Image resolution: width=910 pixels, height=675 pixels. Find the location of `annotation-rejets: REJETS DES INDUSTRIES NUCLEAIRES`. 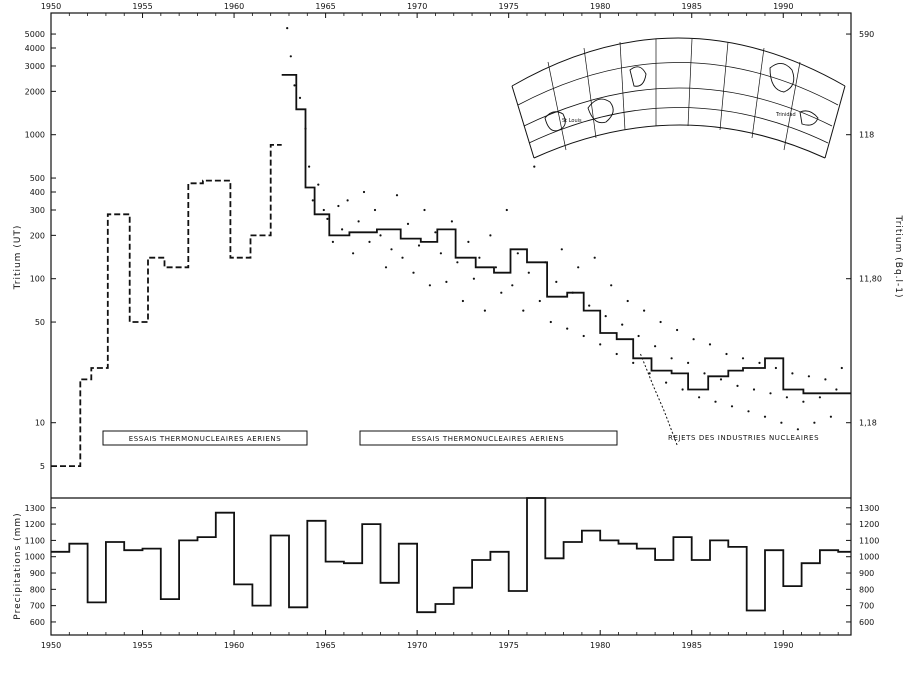

annotation-rejets: REJETS DES INDUSTRIES NUCLEAIRES is located at coordinates (743, 438).